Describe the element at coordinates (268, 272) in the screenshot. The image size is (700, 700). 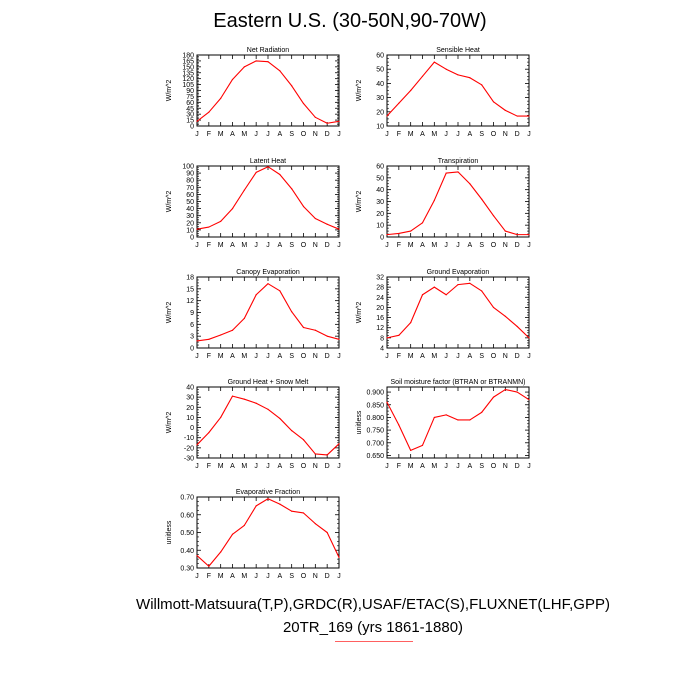
I see `panel-title: Canopy Evaporation` at that location.